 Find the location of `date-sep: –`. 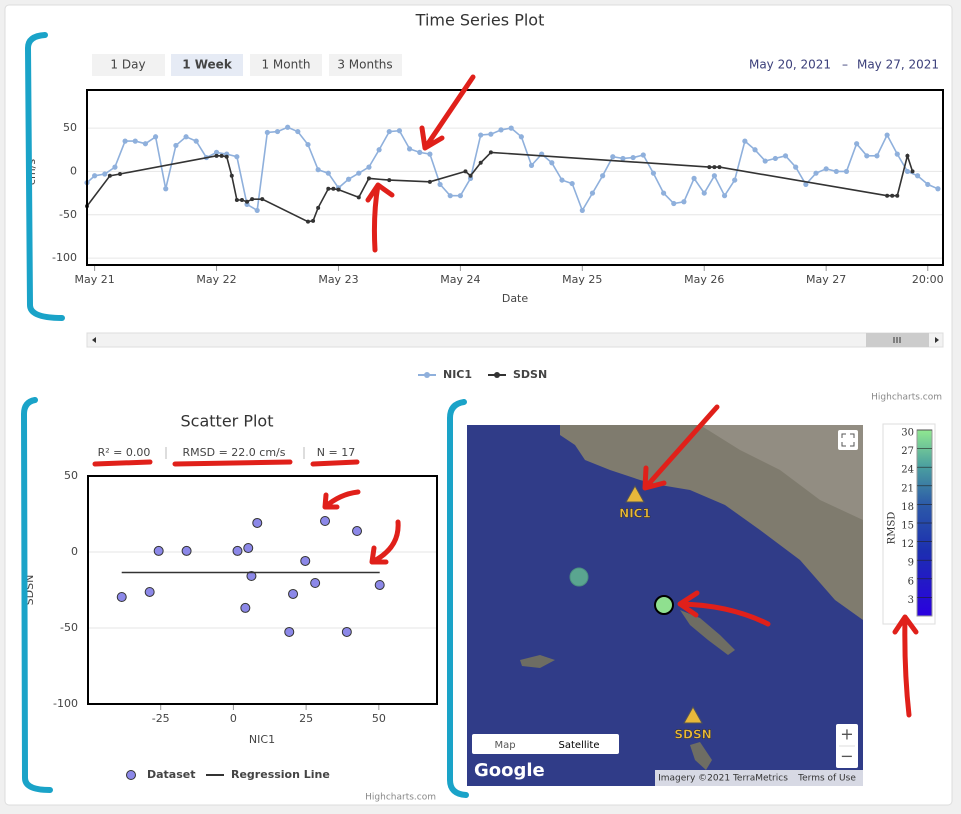

date-sep: – is located at coordinates (845, 65).